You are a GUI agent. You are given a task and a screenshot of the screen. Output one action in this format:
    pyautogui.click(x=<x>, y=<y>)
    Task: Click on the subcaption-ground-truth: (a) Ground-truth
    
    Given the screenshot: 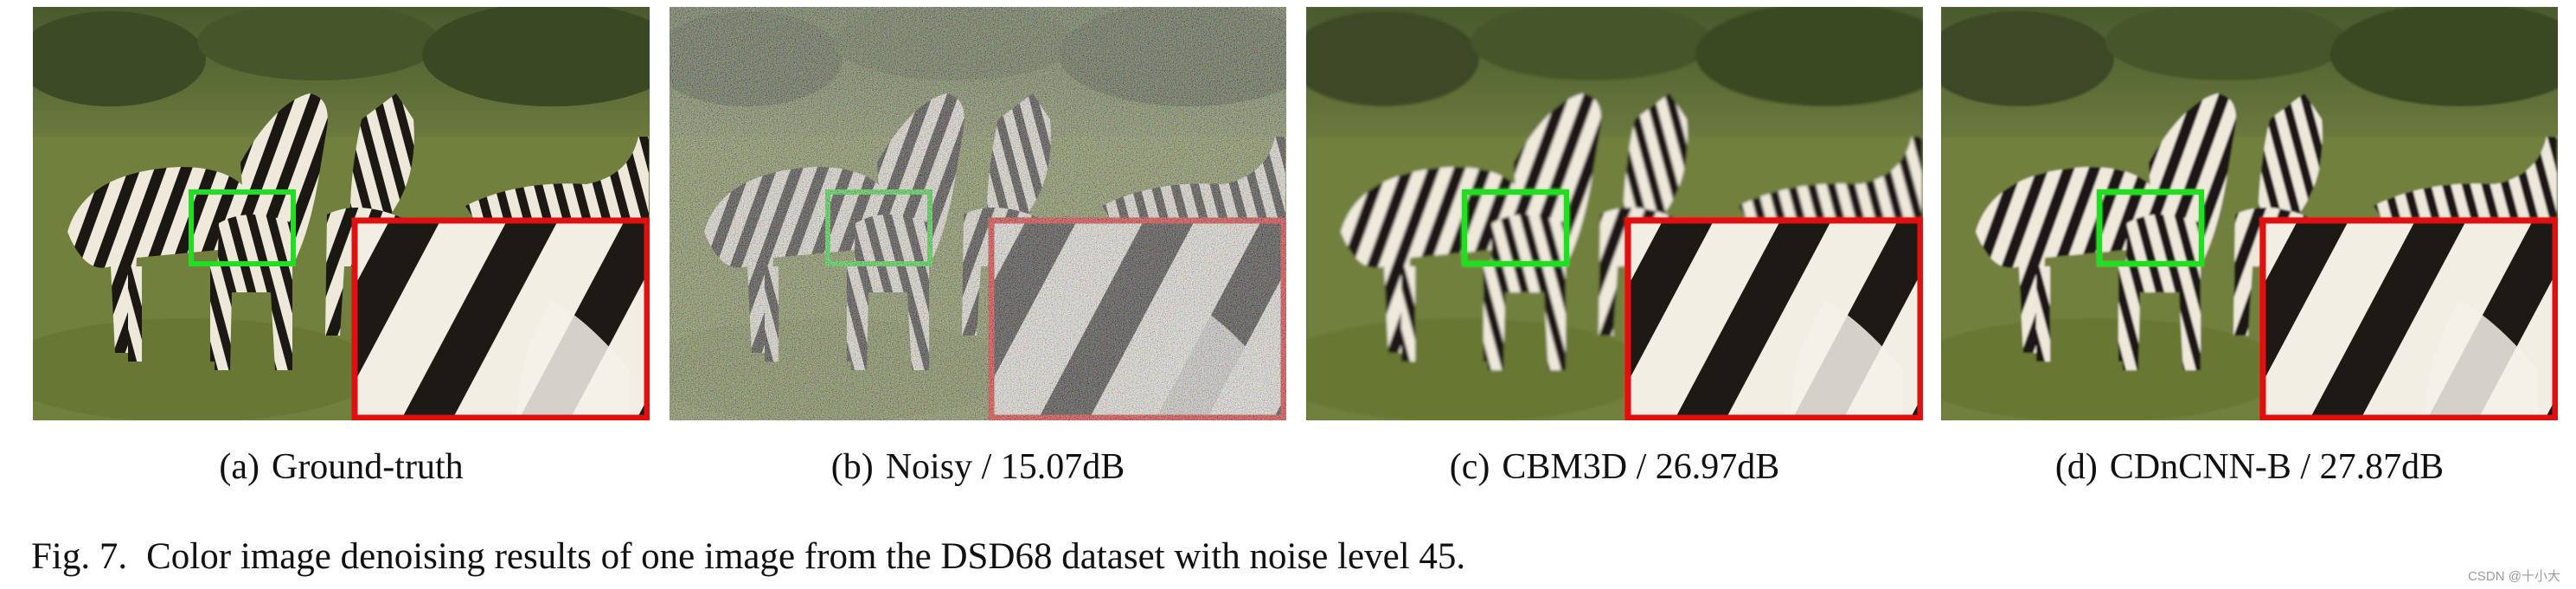 What is the action you would take?
    pyautogui.click(x=341, y=467)
    